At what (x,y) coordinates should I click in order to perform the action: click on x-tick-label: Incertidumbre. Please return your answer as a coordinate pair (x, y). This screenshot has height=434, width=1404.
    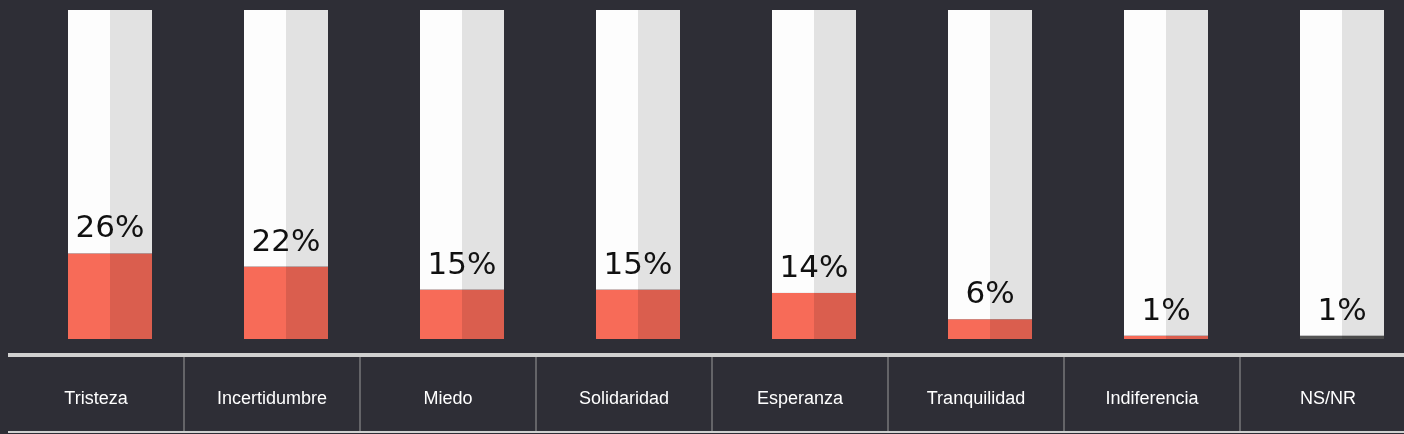
    Looking at the image, I should click on (272, 398).